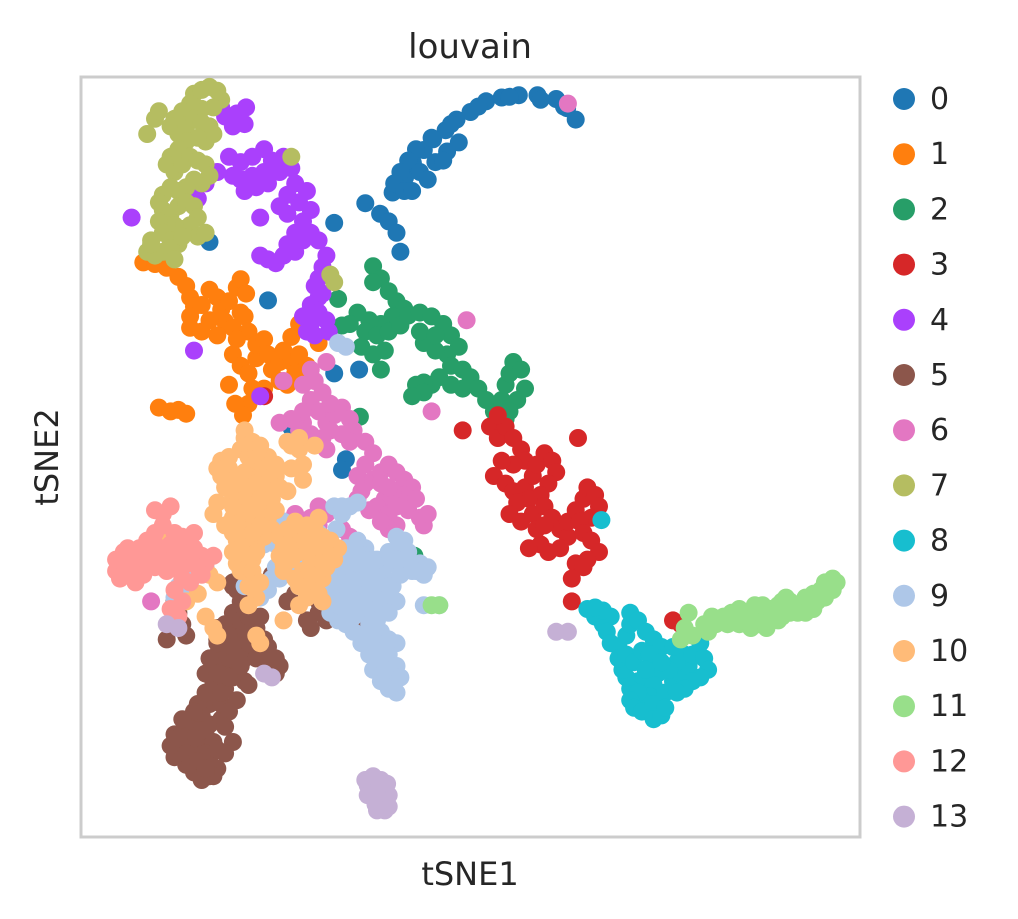 Image resolution: width=1018 pixels, height=919 pixels. Describe the element at coordinates (939, 596) in the screenshot. I see `legend-label-9: 9` at that location.